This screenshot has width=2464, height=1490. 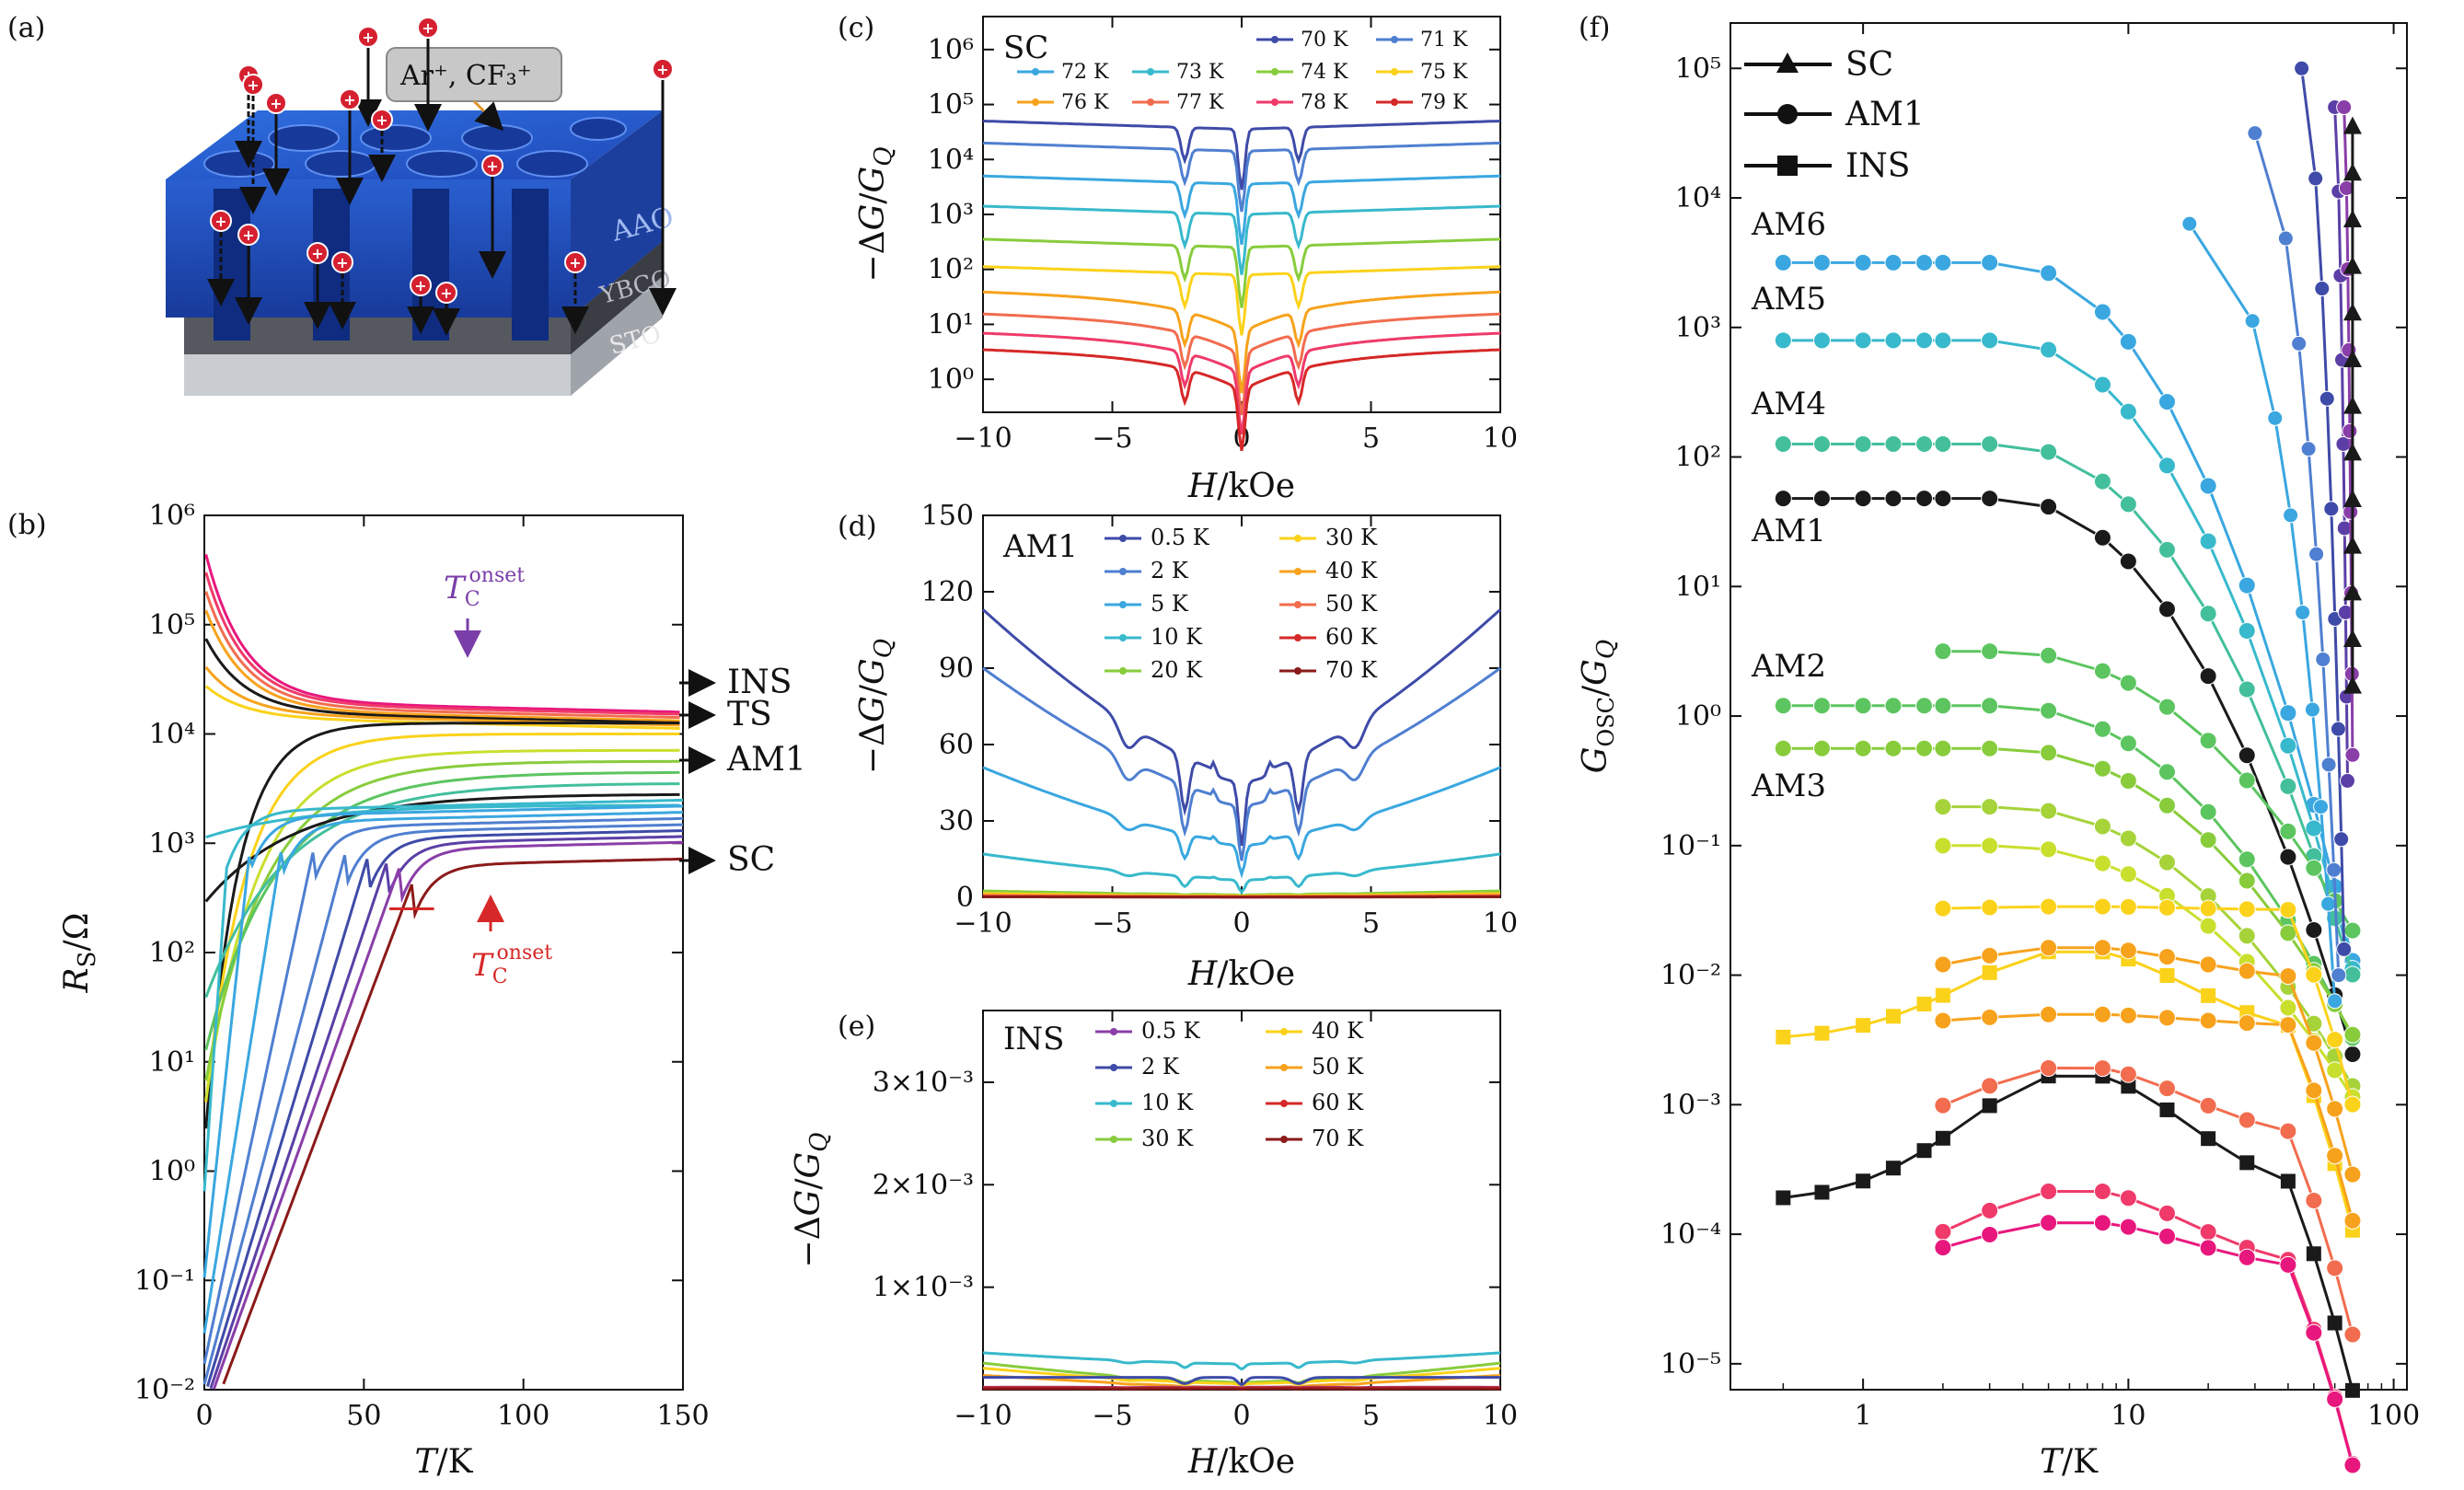 I want to click on chart-c-legend-label: 79 K, so click(x=1444, y=103).